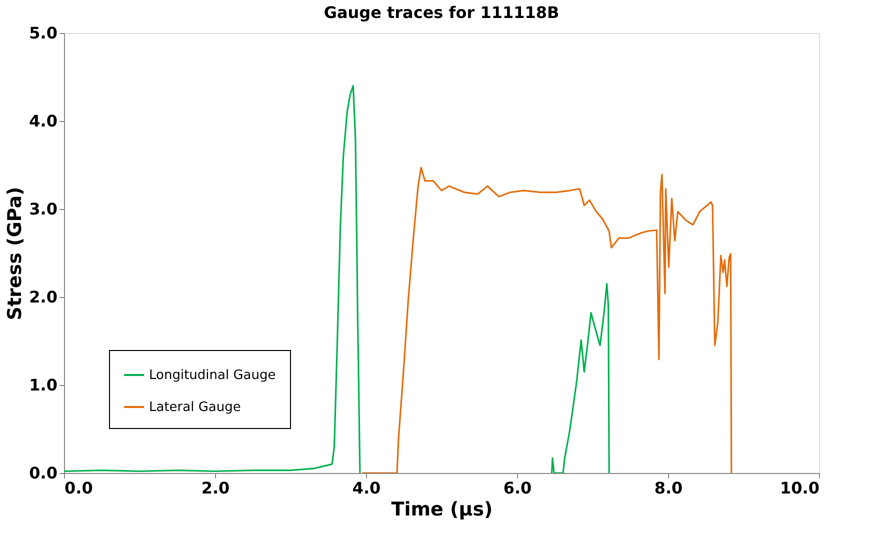 Image resolution: width=874 pixels, height=559 pixels. What do you see at coordinates (517, 488) in the screenshot?
I see `x-tick-label: 6.0` at bounding box center [517, 488].